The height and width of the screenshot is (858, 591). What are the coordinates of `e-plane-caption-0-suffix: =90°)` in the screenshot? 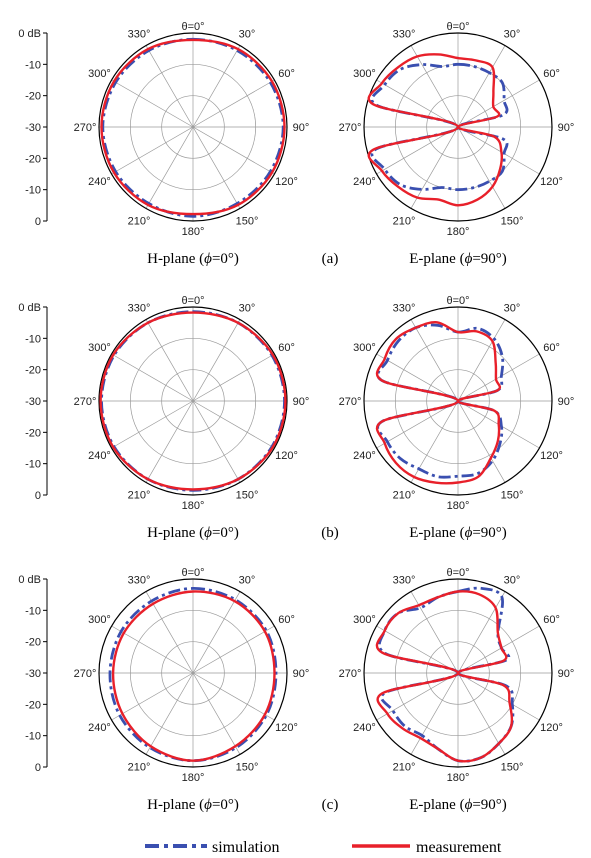 It's located at (489, 259).